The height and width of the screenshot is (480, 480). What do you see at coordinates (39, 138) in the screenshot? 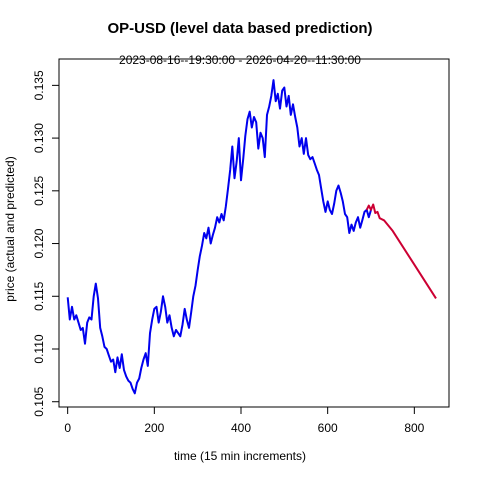
I see `y-tick-label: 0.130` at bounding box center [39, 138].